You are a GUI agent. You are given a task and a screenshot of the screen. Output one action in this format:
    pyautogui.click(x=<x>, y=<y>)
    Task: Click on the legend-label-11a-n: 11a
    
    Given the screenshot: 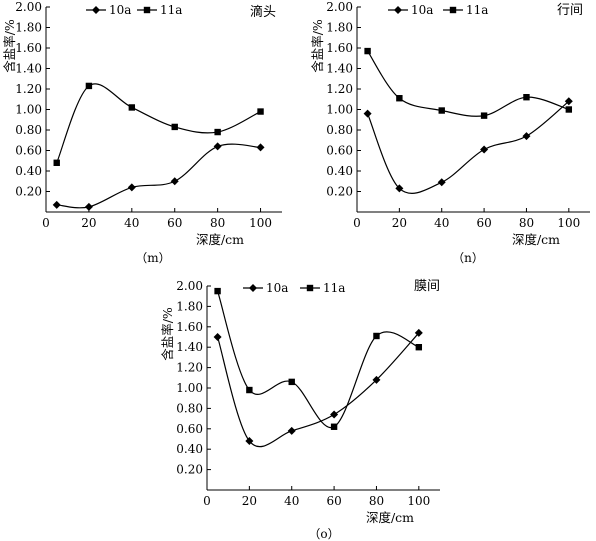 What is the action you would take?
    pyautogui.click(x=477, y=10)
    